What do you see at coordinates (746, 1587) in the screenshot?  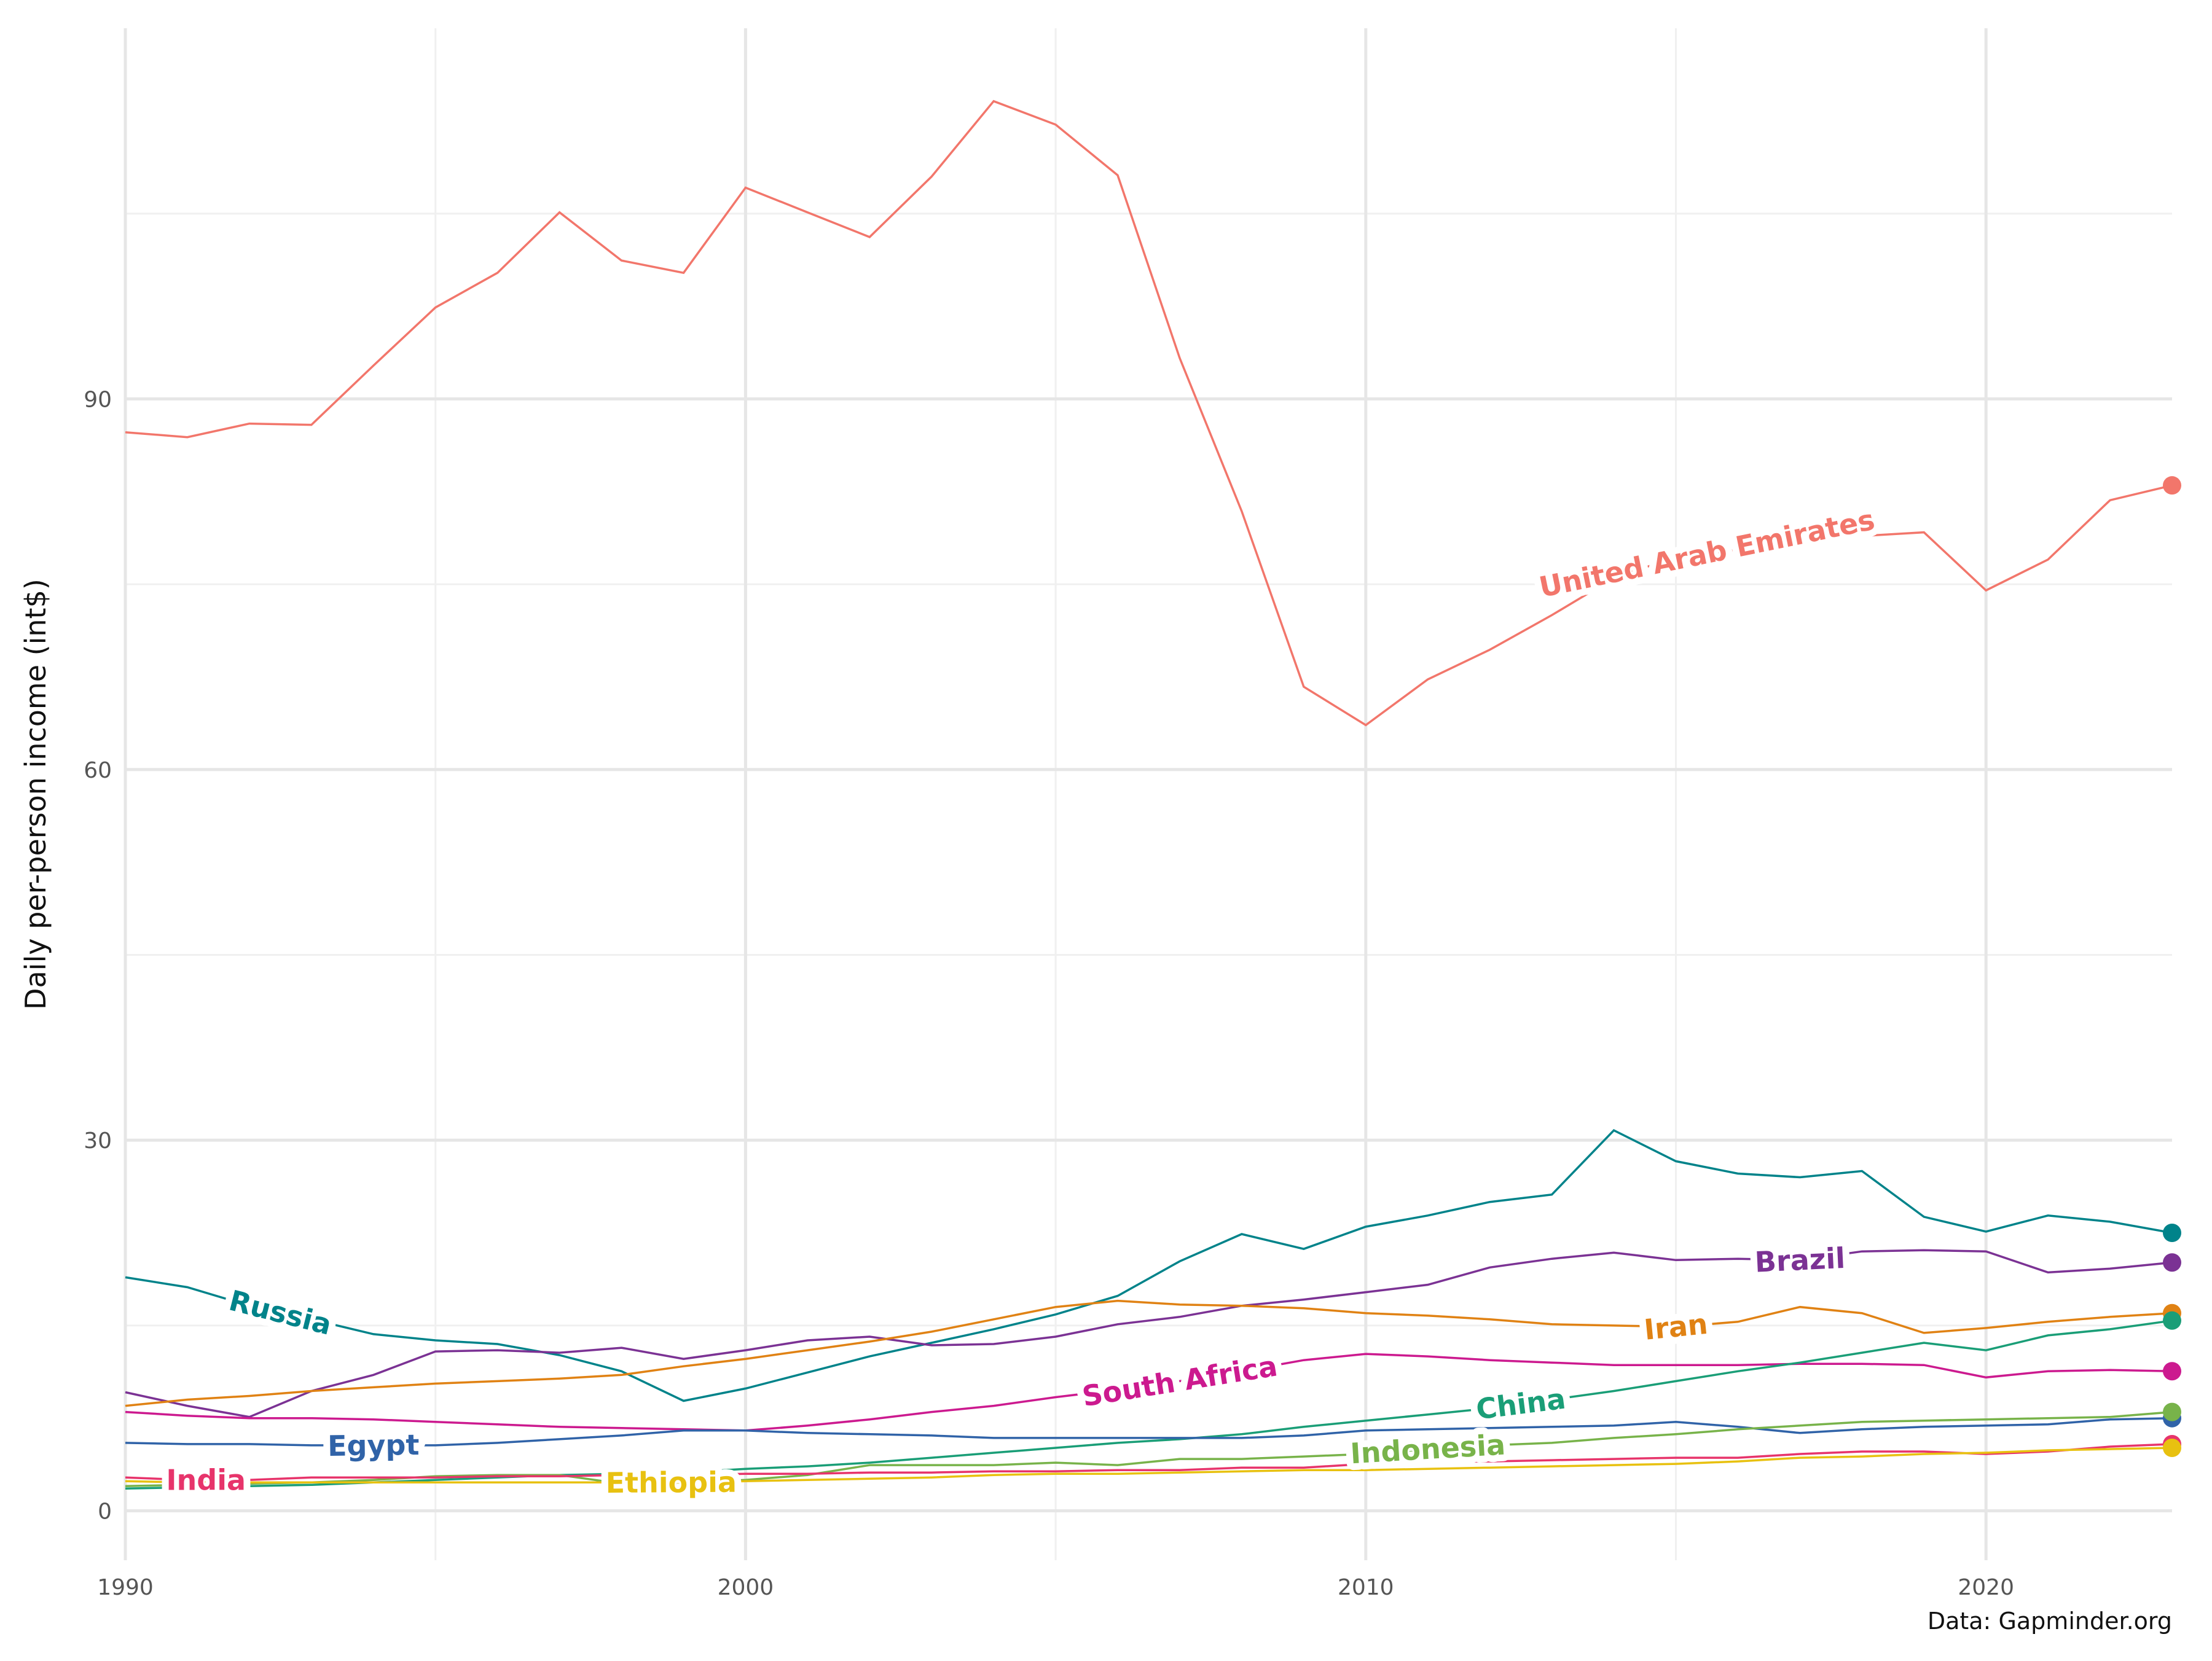 I see `x-tick-label: 2000` at bounding box center [746, 1587].